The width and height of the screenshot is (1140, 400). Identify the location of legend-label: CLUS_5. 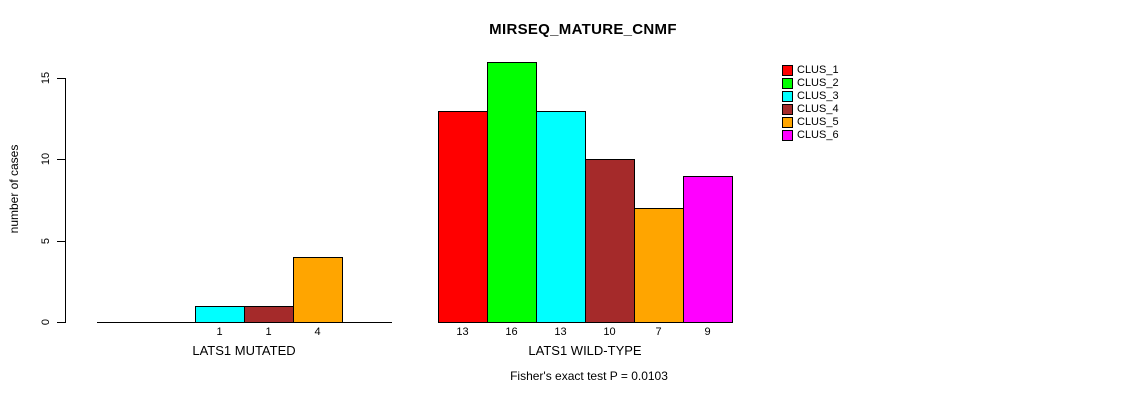
(818, 122).